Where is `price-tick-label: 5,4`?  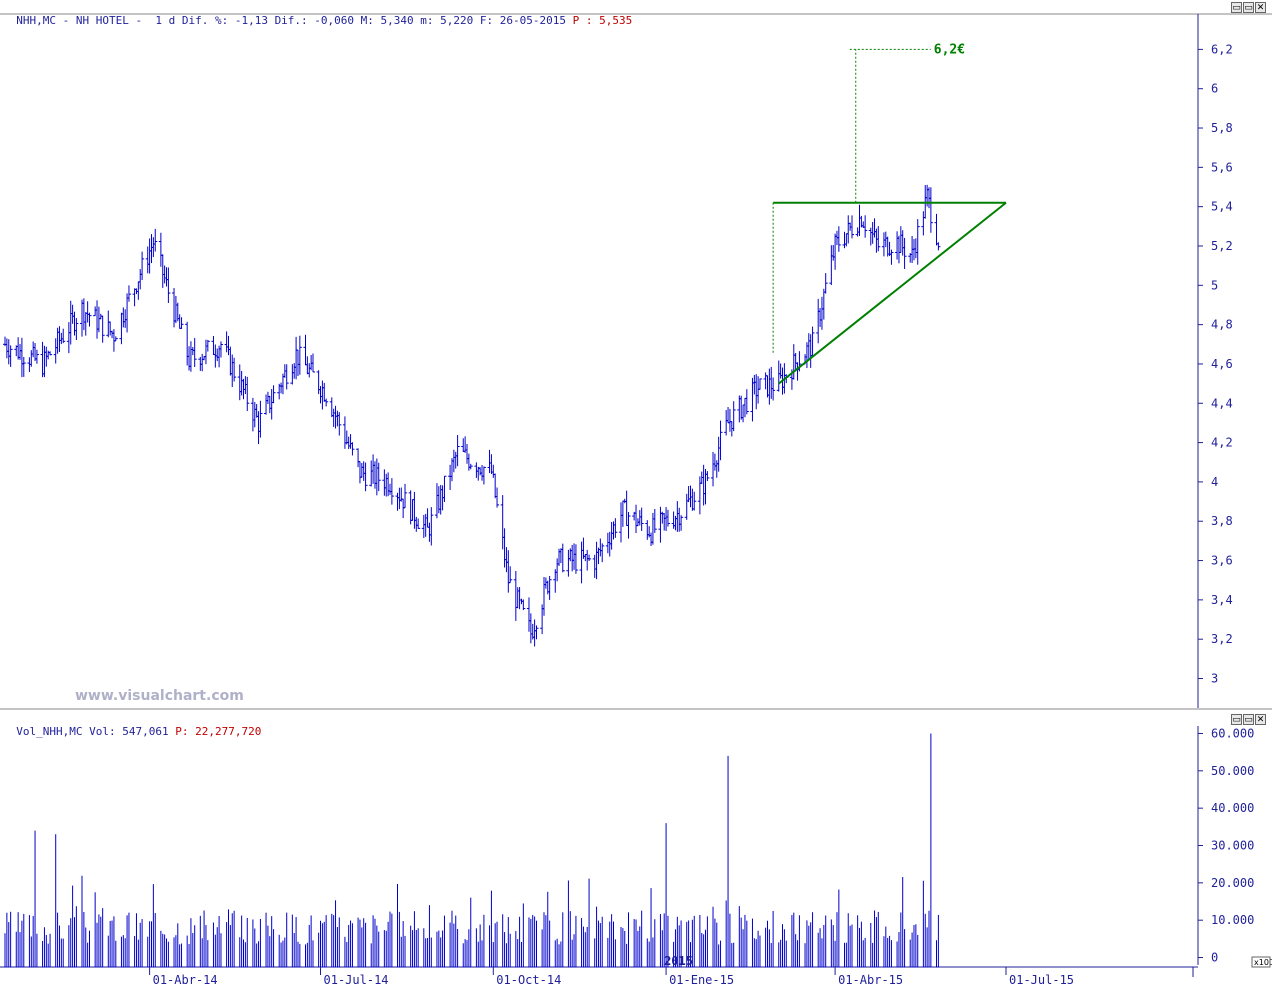 price-tick-label: 5,4 is located at coordinates (1222, 207).